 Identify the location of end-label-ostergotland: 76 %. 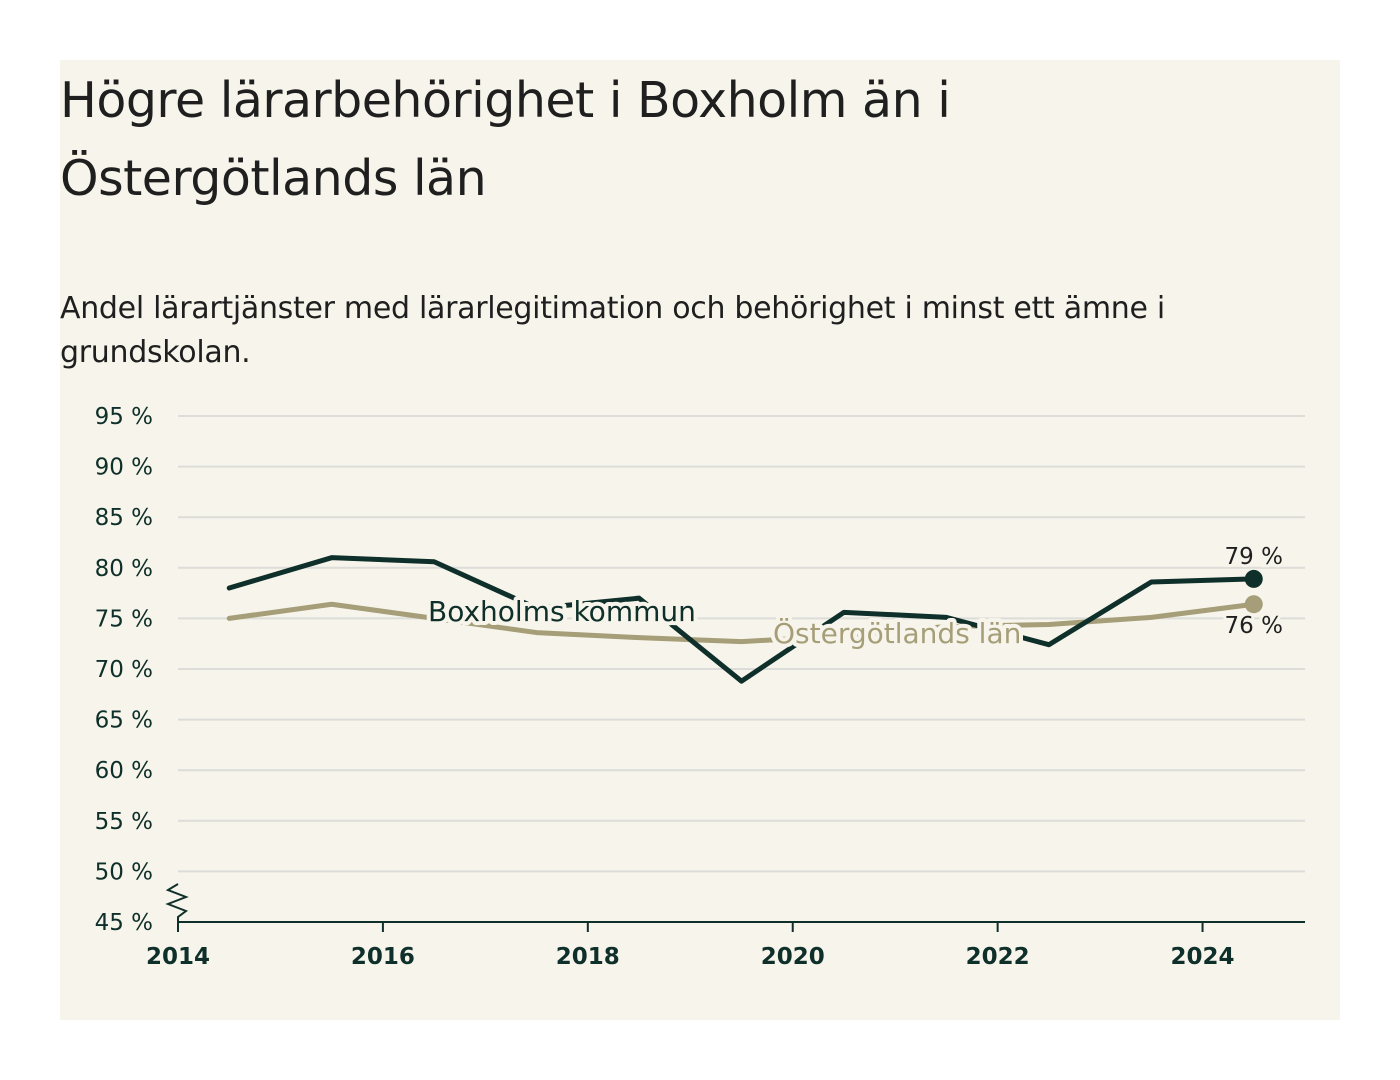
(1254, 626).